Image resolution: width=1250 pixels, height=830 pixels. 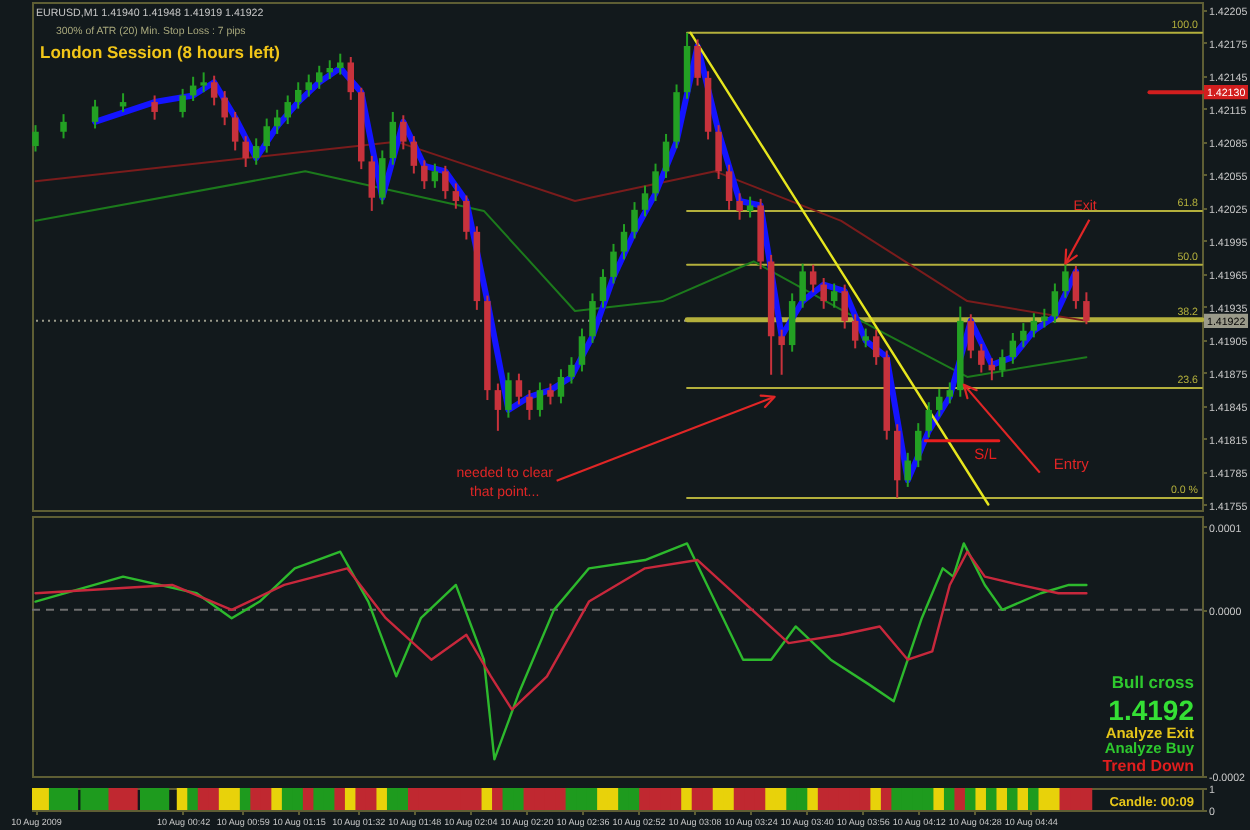 What do you see at coordinates (1148, 766) in the screenshot?
I see `annotation: Trend Down` at bounding box center [1148, 766].